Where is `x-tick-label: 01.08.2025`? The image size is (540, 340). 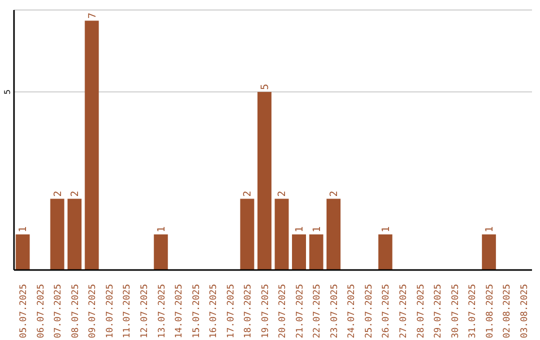 x-tick-label: 01.08.2025 is located at coordinates (490, 311).